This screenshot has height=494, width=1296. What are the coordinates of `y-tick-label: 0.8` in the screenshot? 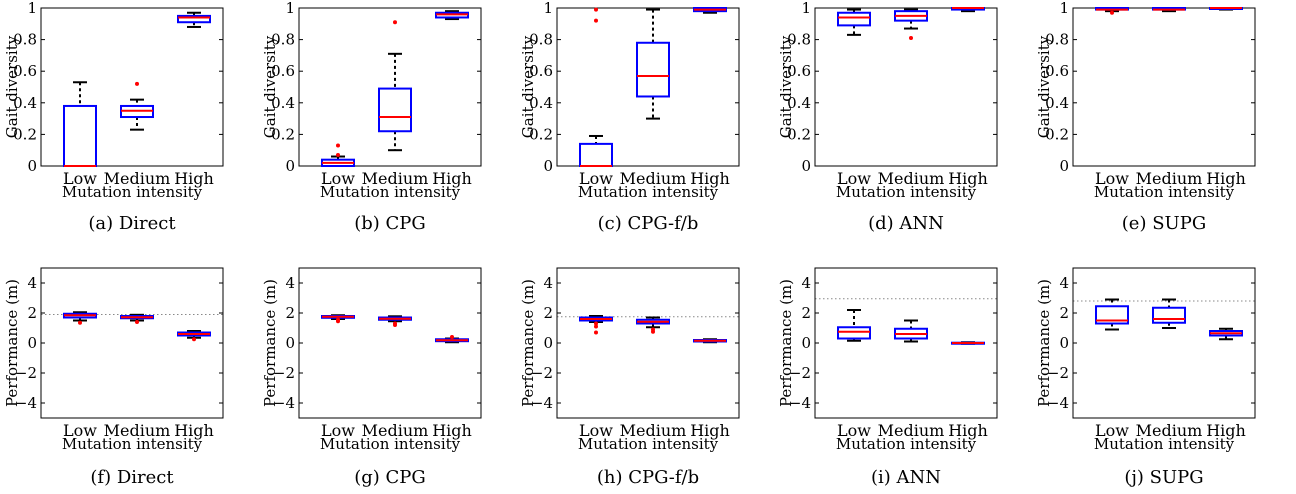 It's located at (799, 40).